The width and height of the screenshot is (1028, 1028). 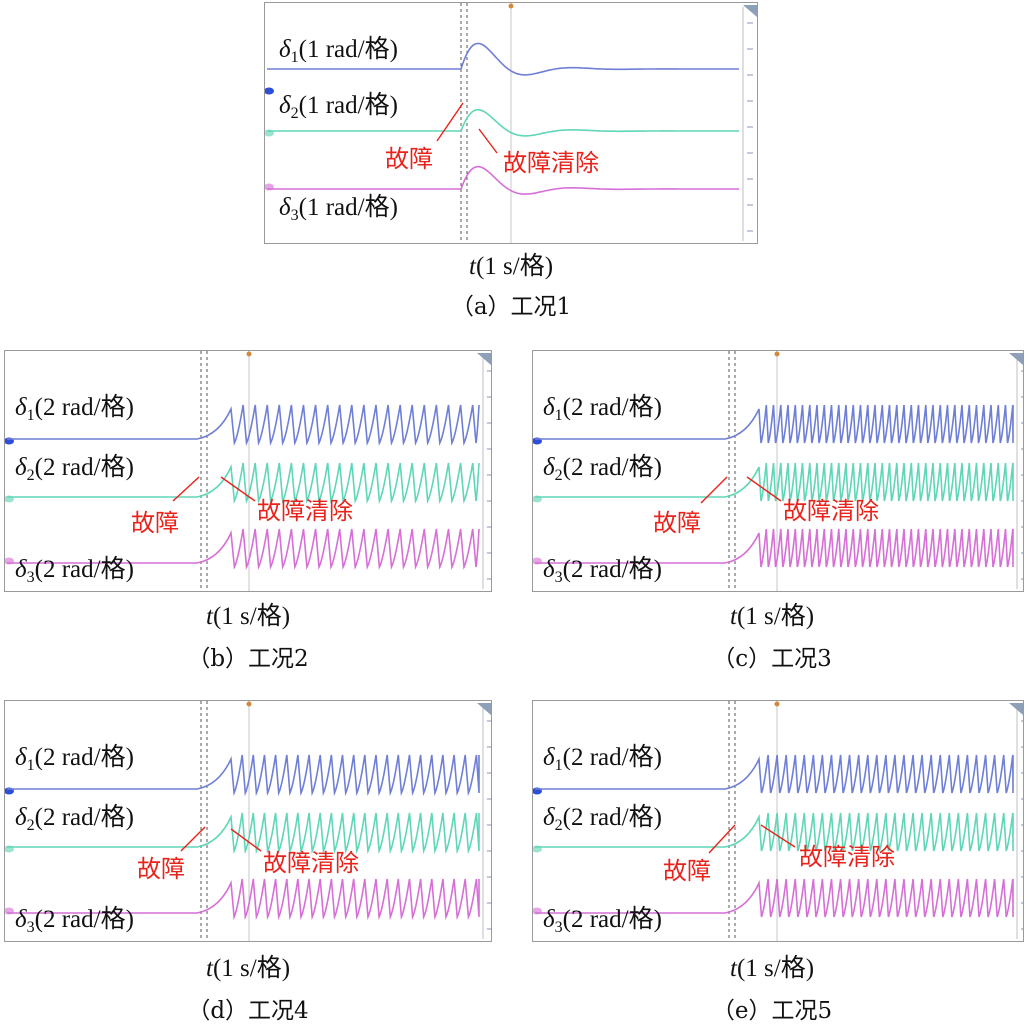 I want to click on trigger-marker-icon-a, so click(x=511, y=6).